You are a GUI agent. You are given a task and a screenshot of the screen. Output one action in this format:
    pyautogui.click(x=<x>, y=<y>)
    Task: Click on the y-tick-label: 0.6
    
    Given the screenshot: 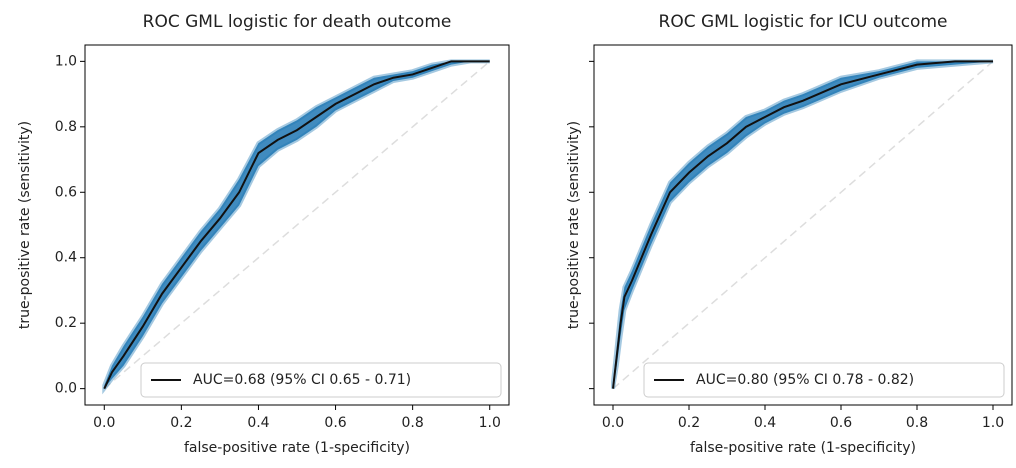 What is the action you would take?
    pyautogui.click(x=66, y=192)
    